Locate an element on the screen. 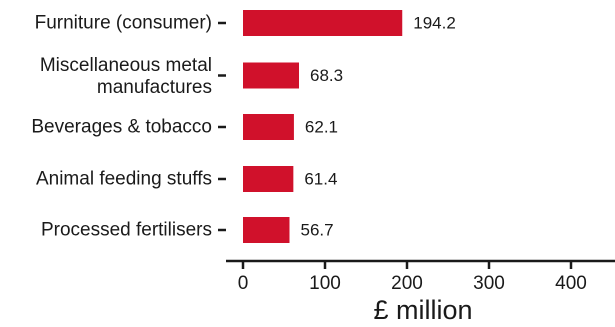 This screenshot has width=615, height=327. x-tick-label: 400 is located at coordinates (571, 283).